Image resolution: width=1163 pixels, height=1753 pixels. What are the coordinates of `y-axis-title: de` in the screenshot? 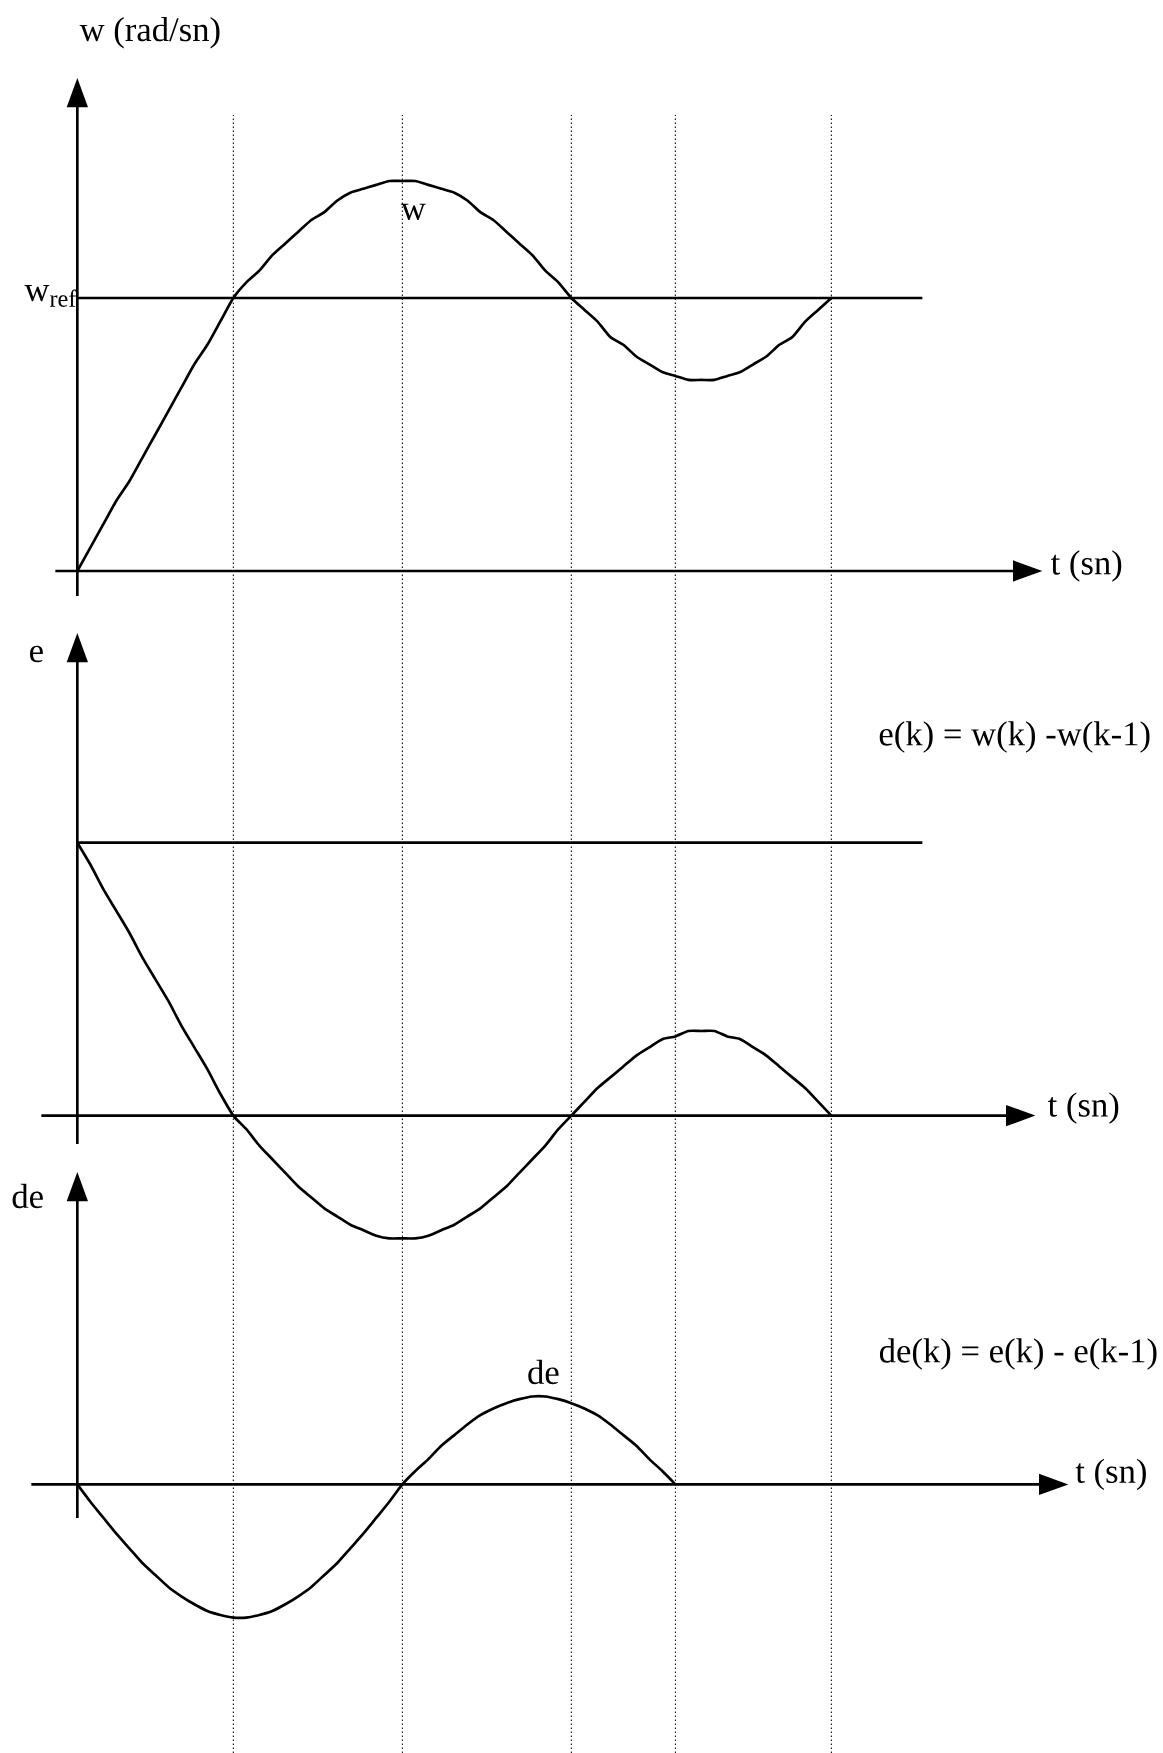 It's located at (27, 1196).